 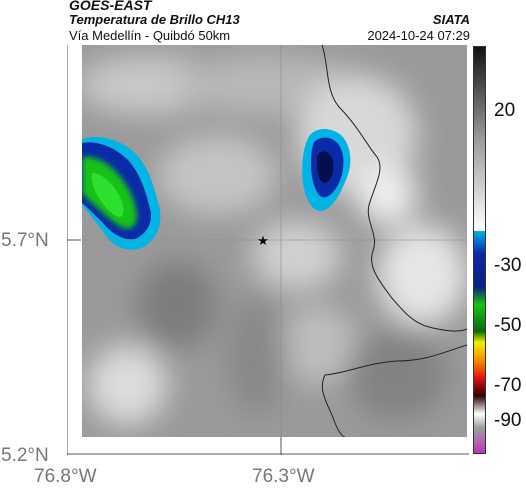 What do you see at coordinates (508, 385) in the screenshot?
I see `colorbar-tick-minus-70: -70` at bounding box center [508, 385].